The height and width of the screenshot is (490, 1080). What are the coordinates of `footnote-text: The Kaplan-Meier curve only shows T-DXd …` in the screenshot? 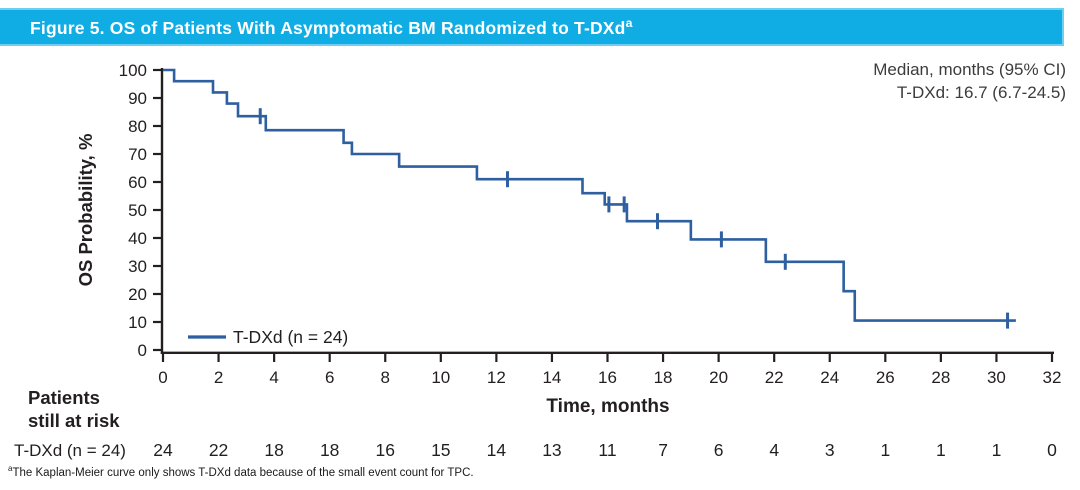 It's located at (243, 472).